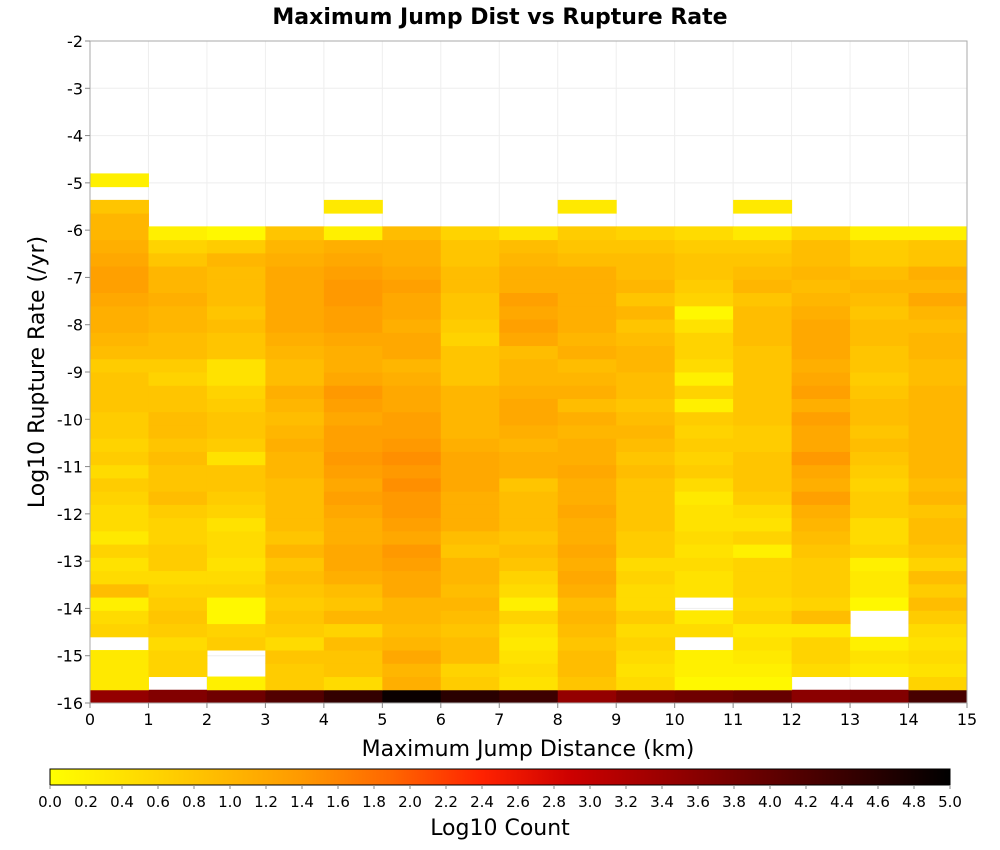 The height and width of the screenshot is (850, 1000). What do you see at coordinates (75, 325) in the screenshot?
I see `y-tick-label: -8` at bounding box center [75, 325].